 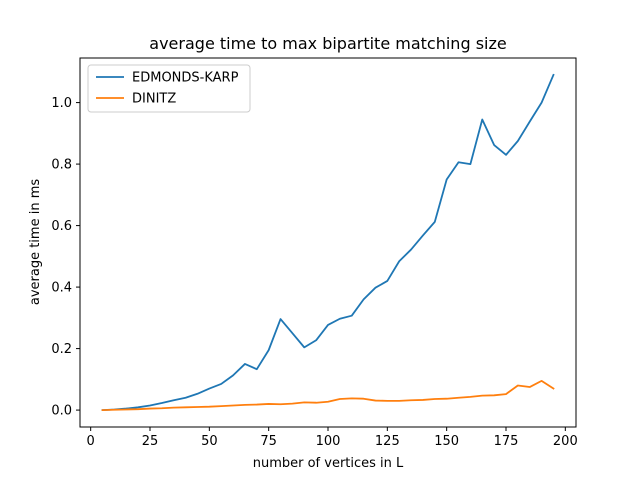 I want to click on x-tick-label: 100, so click(x=328, y=441).